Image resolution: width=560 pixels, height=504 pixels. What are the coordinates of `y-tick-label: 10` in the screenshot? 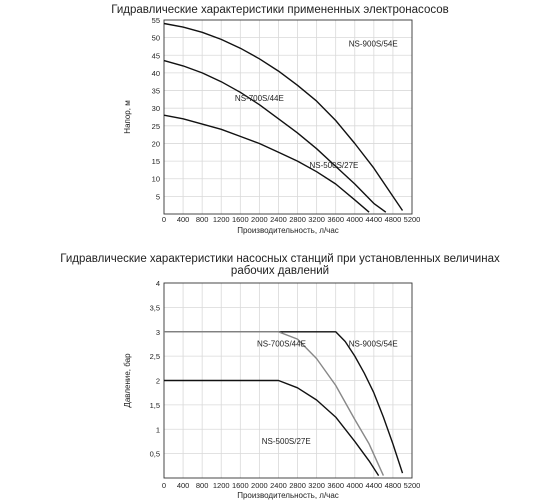 It's located at (156, 179).